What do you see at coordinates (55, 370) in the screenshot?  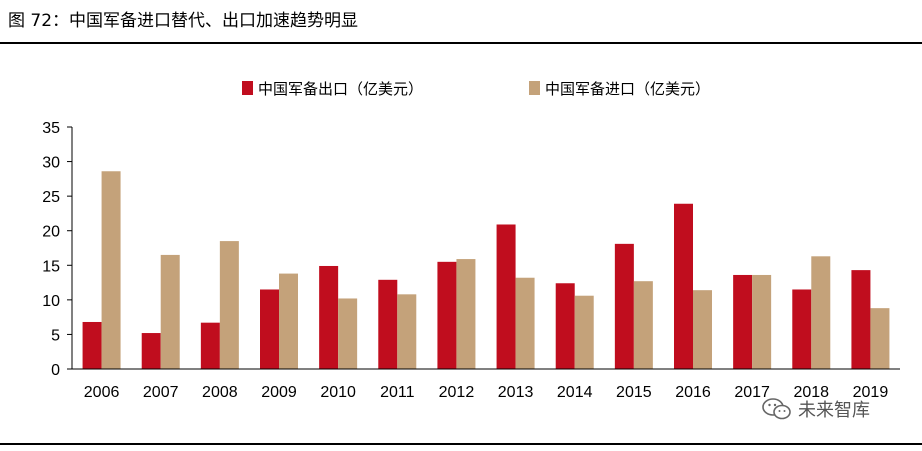 I see `y-tick-label: 0` at bounding box center [55, 370].